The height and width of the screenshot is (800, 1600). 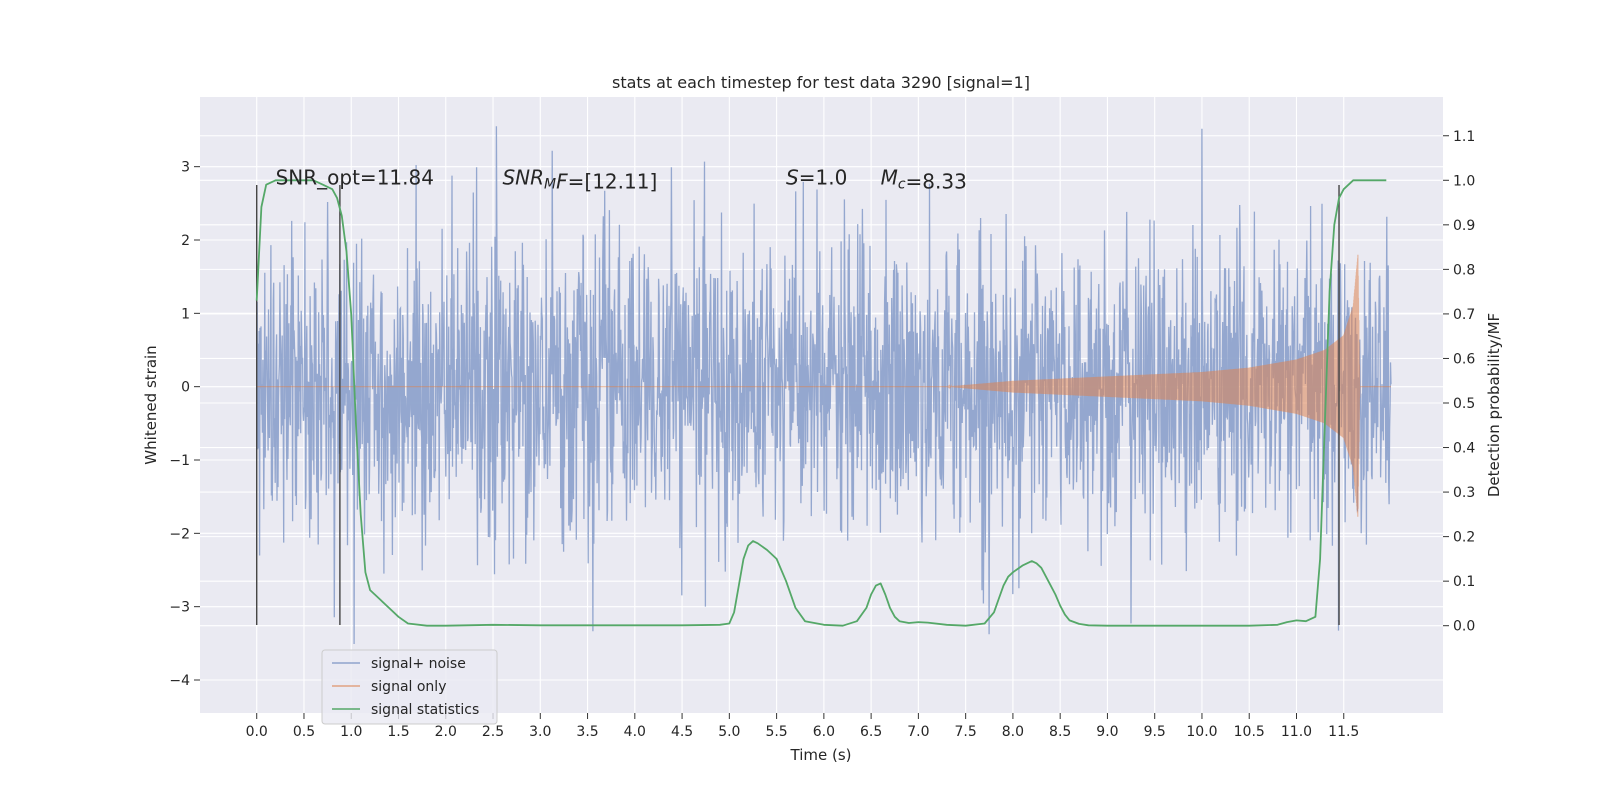 I want to click on y-tick-label: −2, so click(x=179, y=534).